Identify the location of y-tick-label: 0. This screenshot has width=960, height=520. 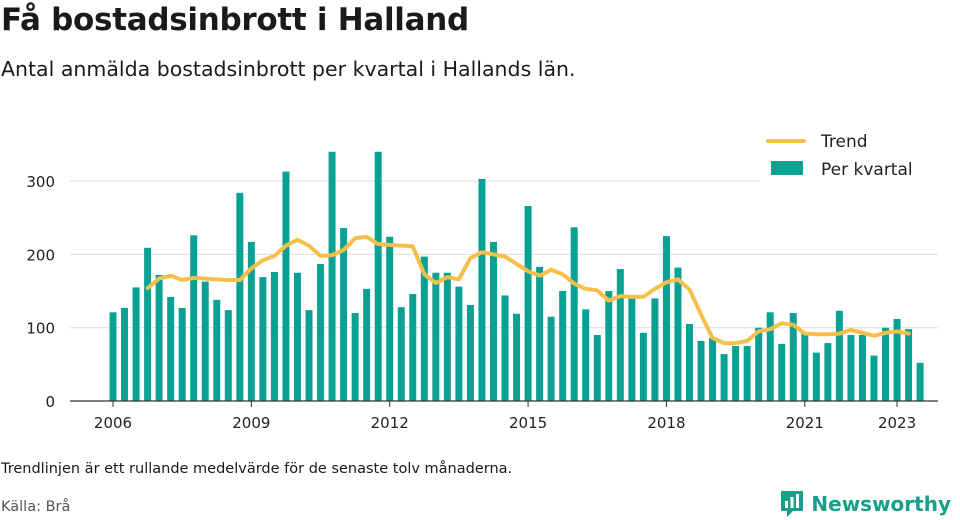
(50, 402).